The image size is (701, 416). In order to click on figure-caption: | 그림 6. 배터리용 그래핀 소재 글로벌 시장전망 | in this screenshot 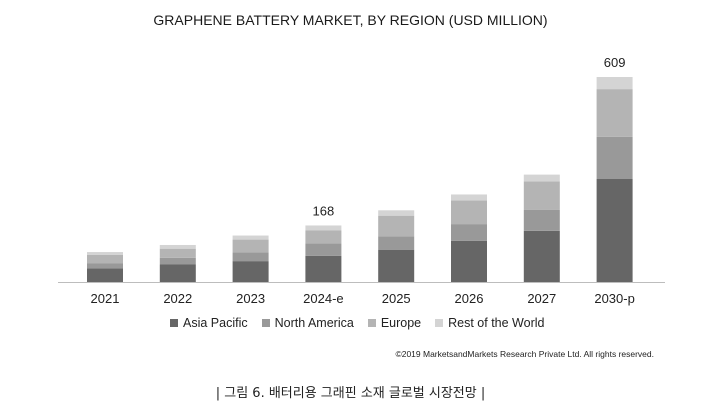, I will do `click(350, 393)`.